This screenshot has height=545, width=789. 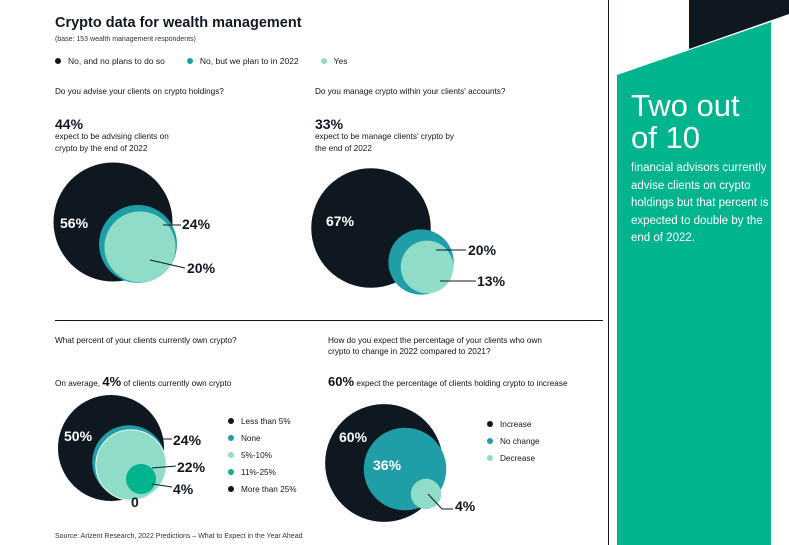 What do you see at coordinates (187, 440) in the screenshot?
I see `data-label-3-1: 24%` at bounding box center [187, 440].